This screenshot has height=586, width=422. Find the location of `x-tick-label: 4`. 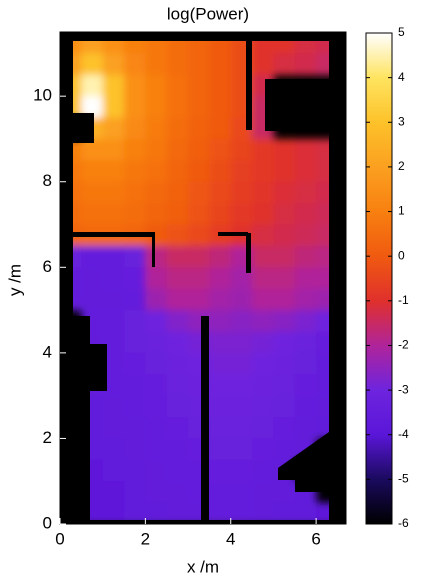

x-tick-label: 4 is located at coordinates (230, 538).